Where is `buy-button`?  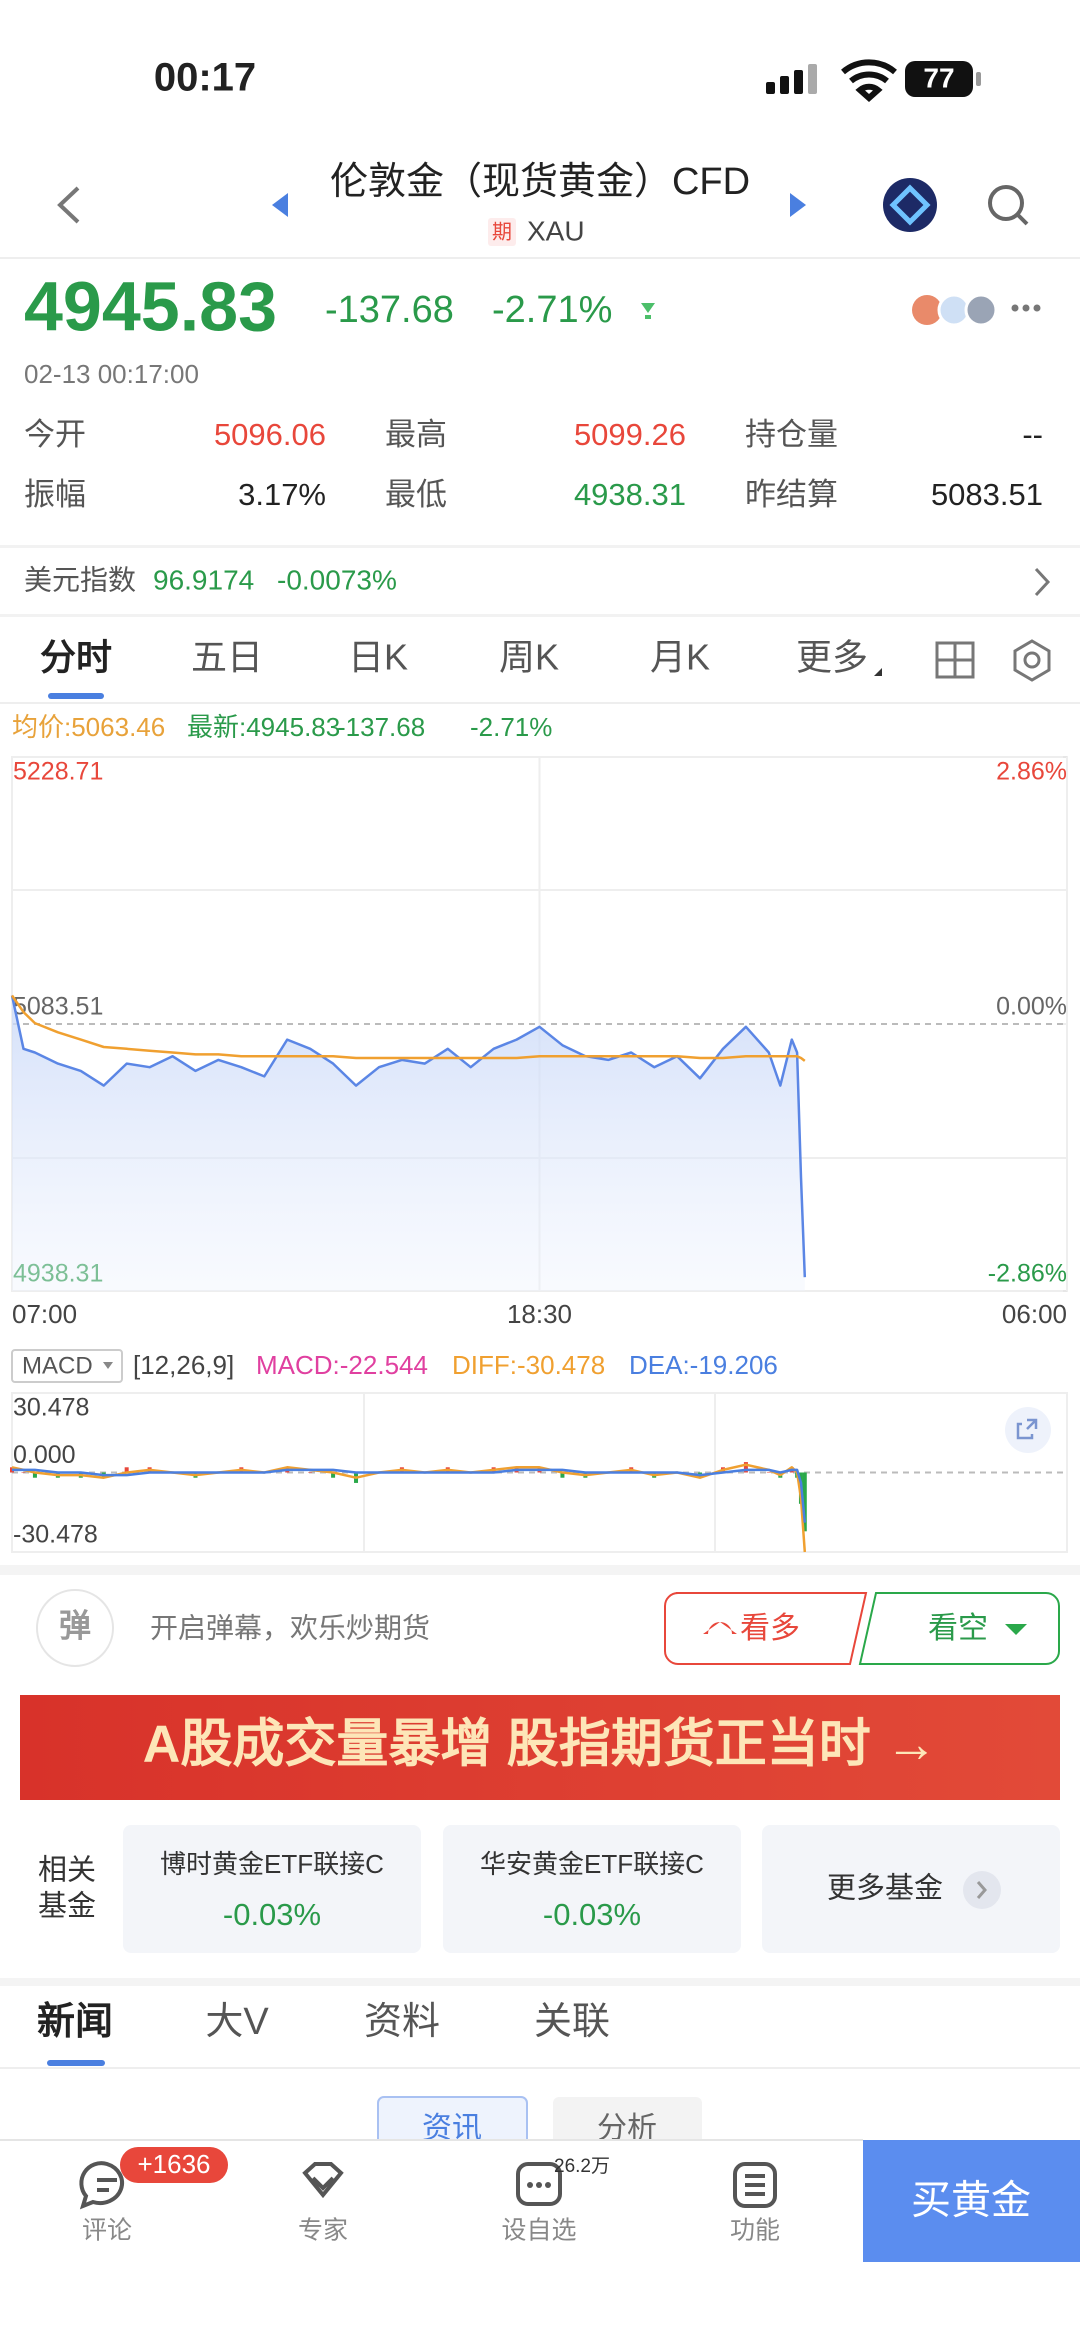 buy-button is located at coordinates (971, 2201).